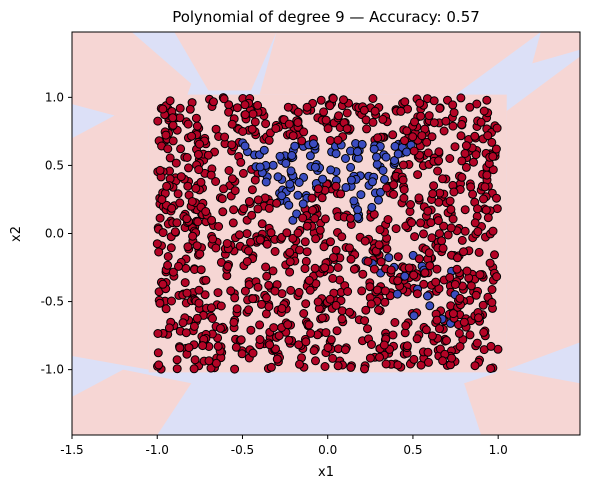 The width and height of the screenshot is (590, 490). Describe the element at coordinates (54, 97) in the screenshot. I see `y-tick-label: 1.0` at that location.